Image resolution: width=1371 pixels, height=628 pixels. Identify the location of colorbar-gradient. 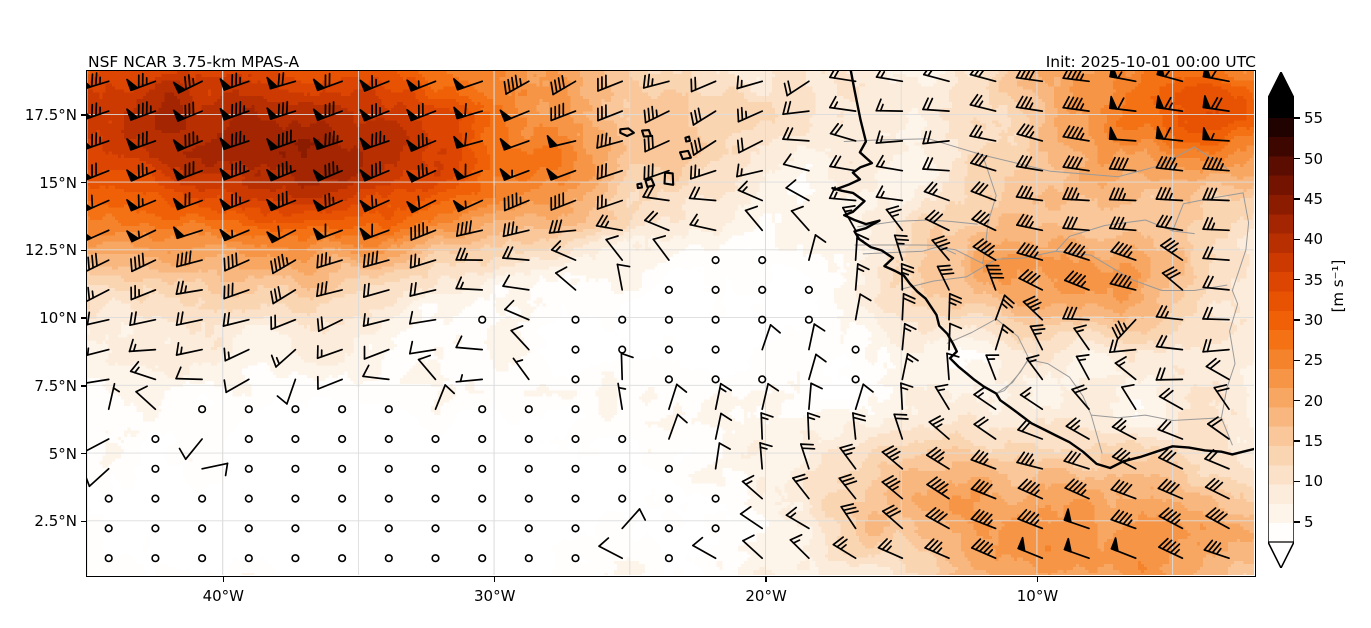
(1281, 320).